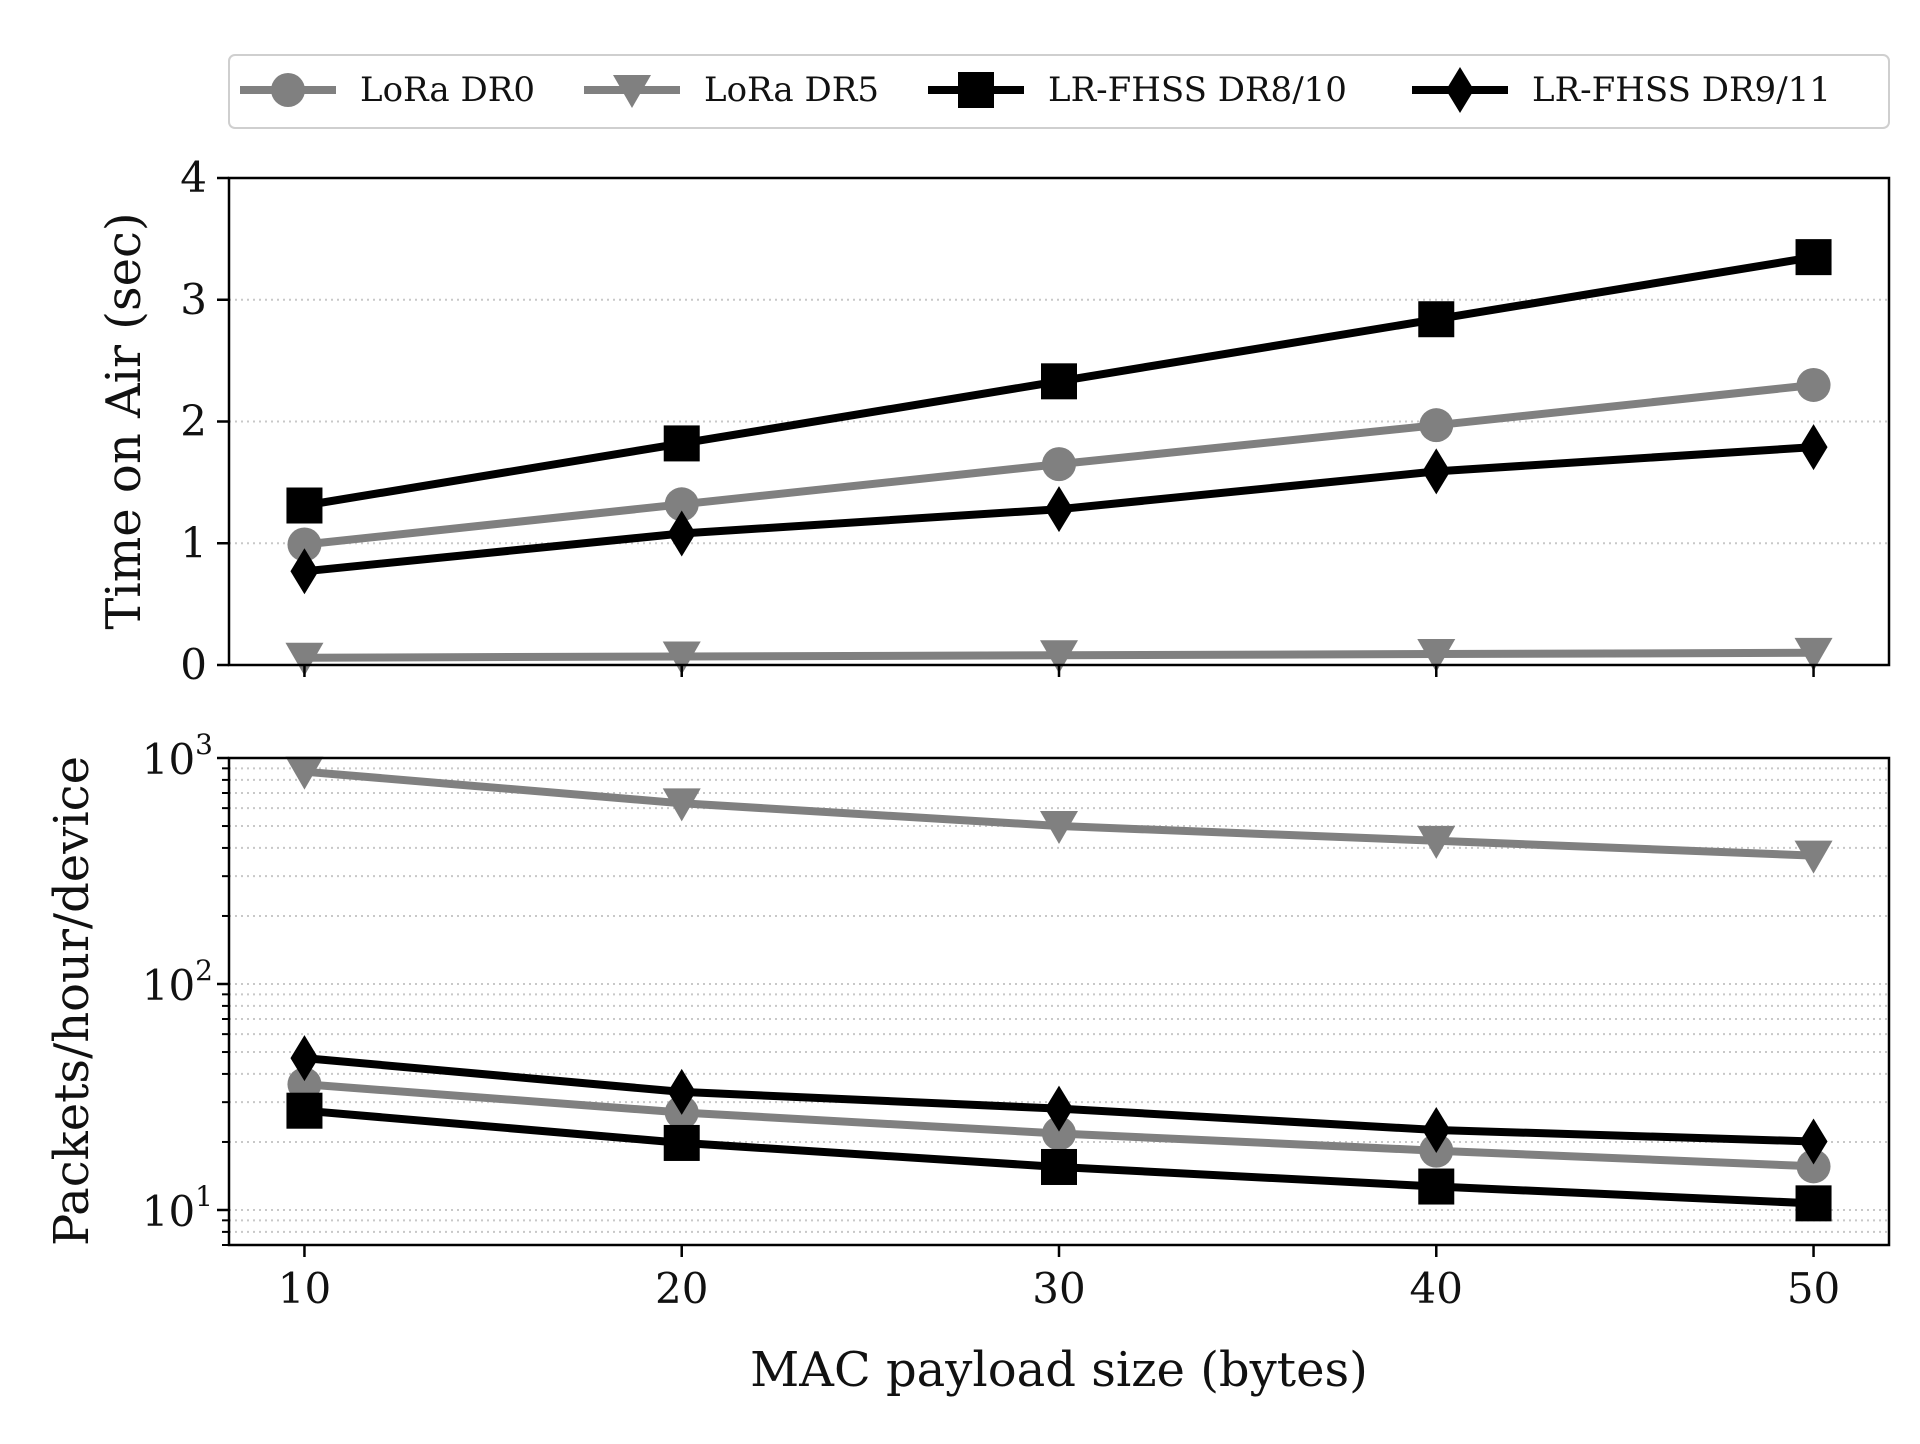  Describe the element at coordinates (177, 756) in the screenshot. I see `bottom-y-tick-label: 10³` at that location.